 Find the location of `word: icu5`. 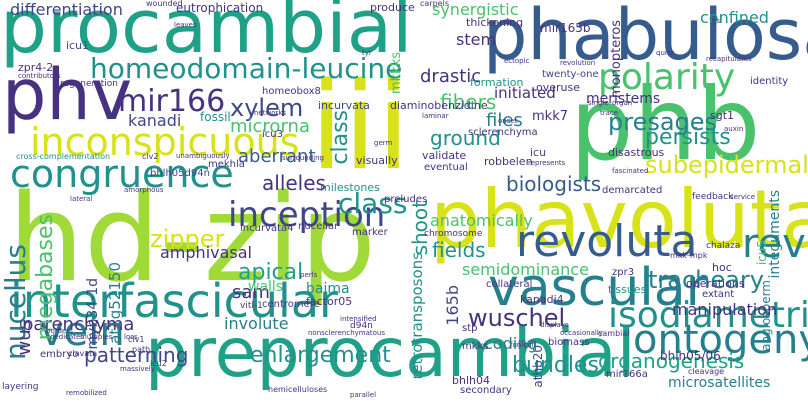

word: icu5 is located at coordinates (762, 253).